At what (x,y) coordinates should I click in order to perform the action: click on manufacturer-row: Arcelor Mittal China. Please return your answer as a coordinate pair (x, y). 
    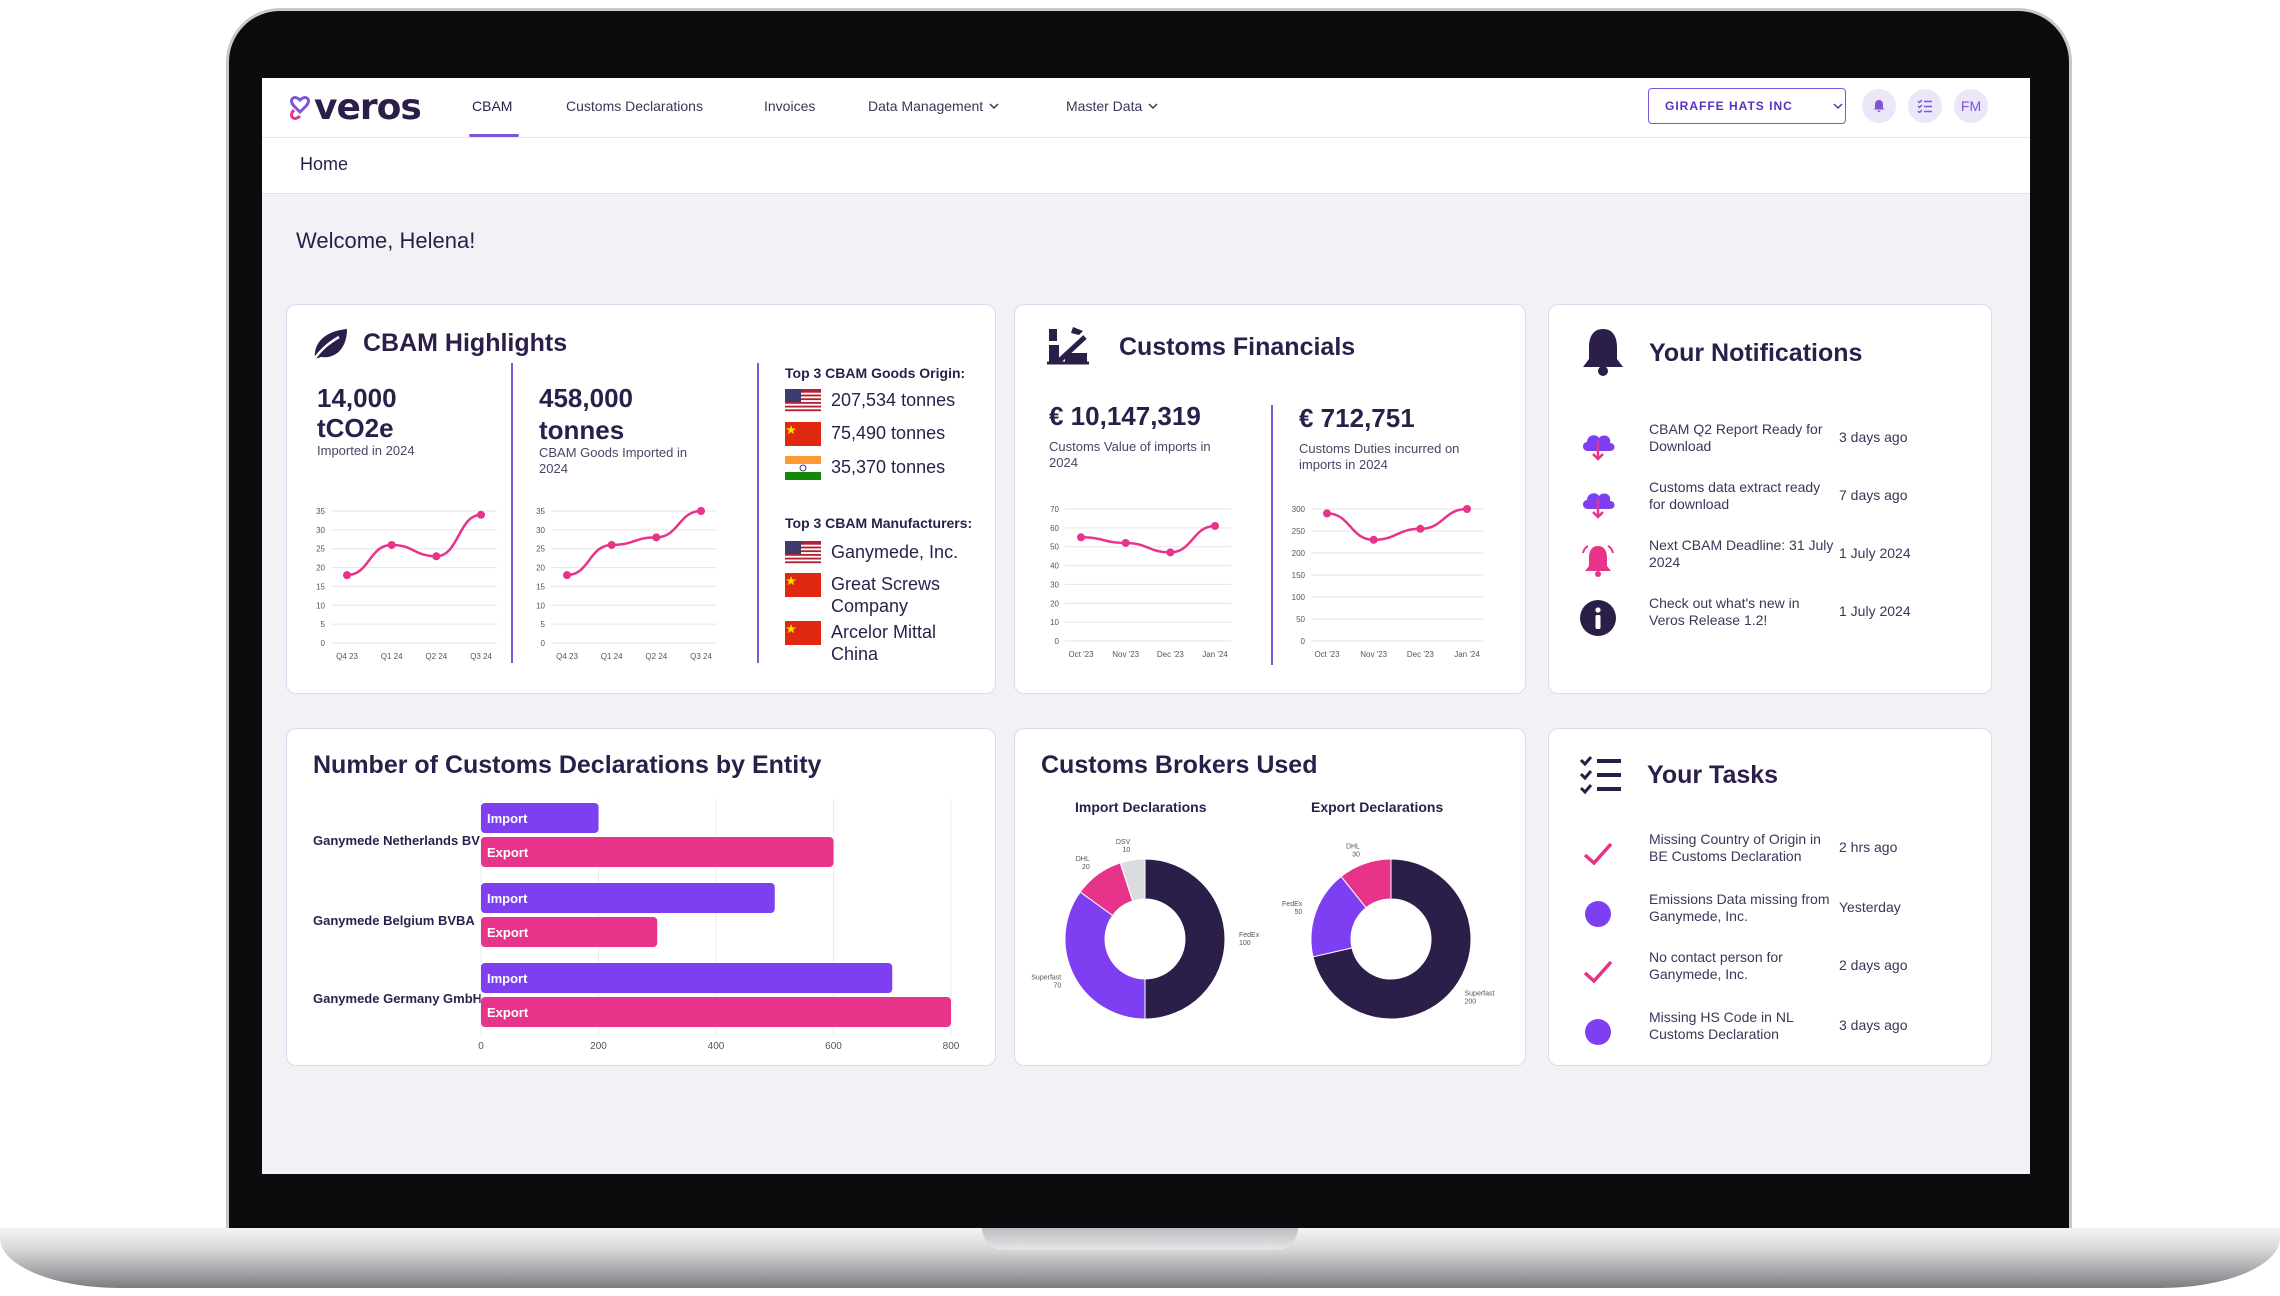
    Looking at the image, I should click on (870, 643).